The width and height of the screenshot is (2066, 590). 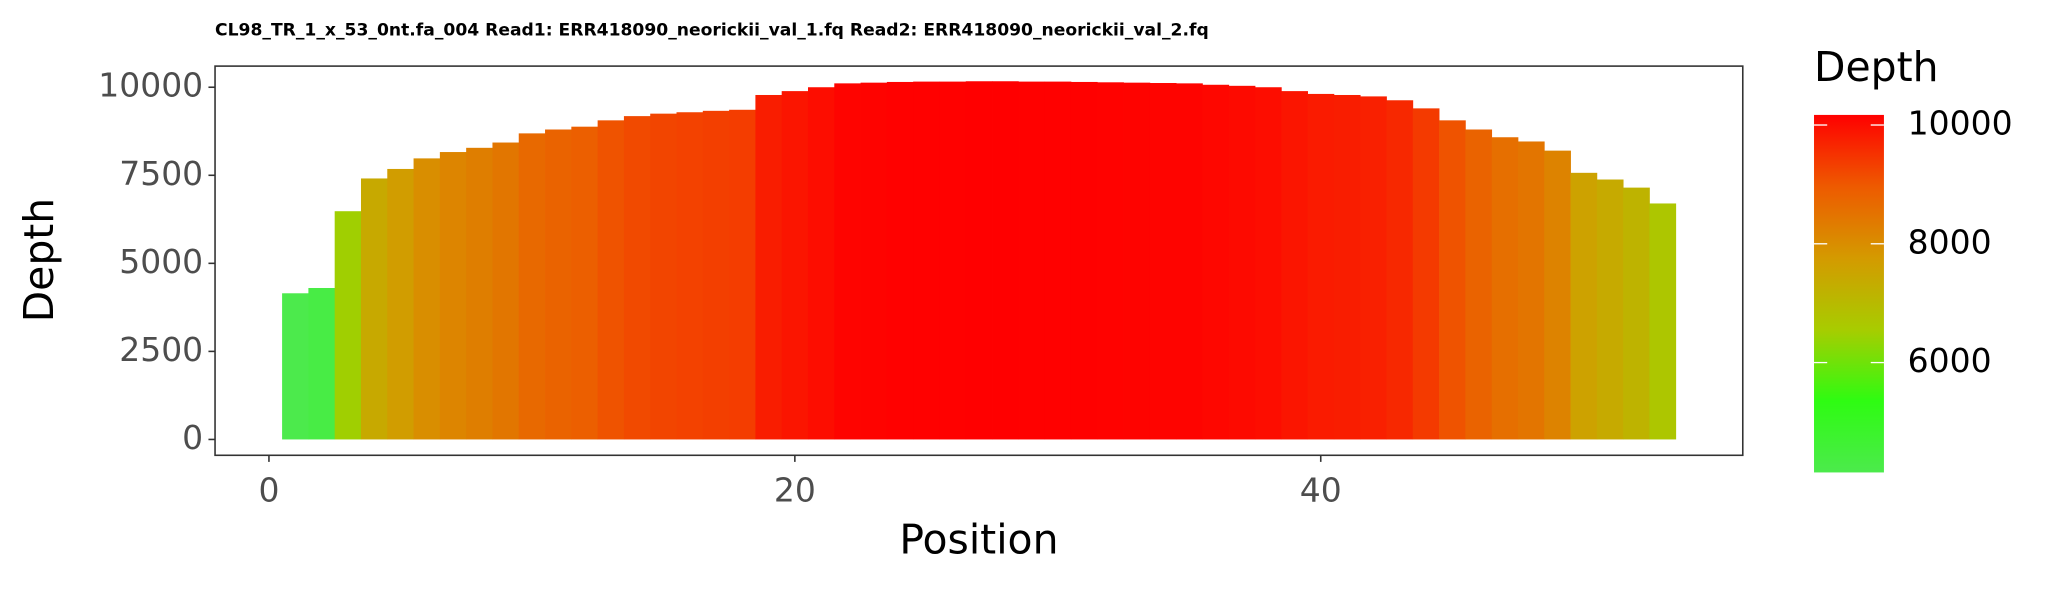 I want to click on colorbar-label: 6000, so click(x=1950, y=360).